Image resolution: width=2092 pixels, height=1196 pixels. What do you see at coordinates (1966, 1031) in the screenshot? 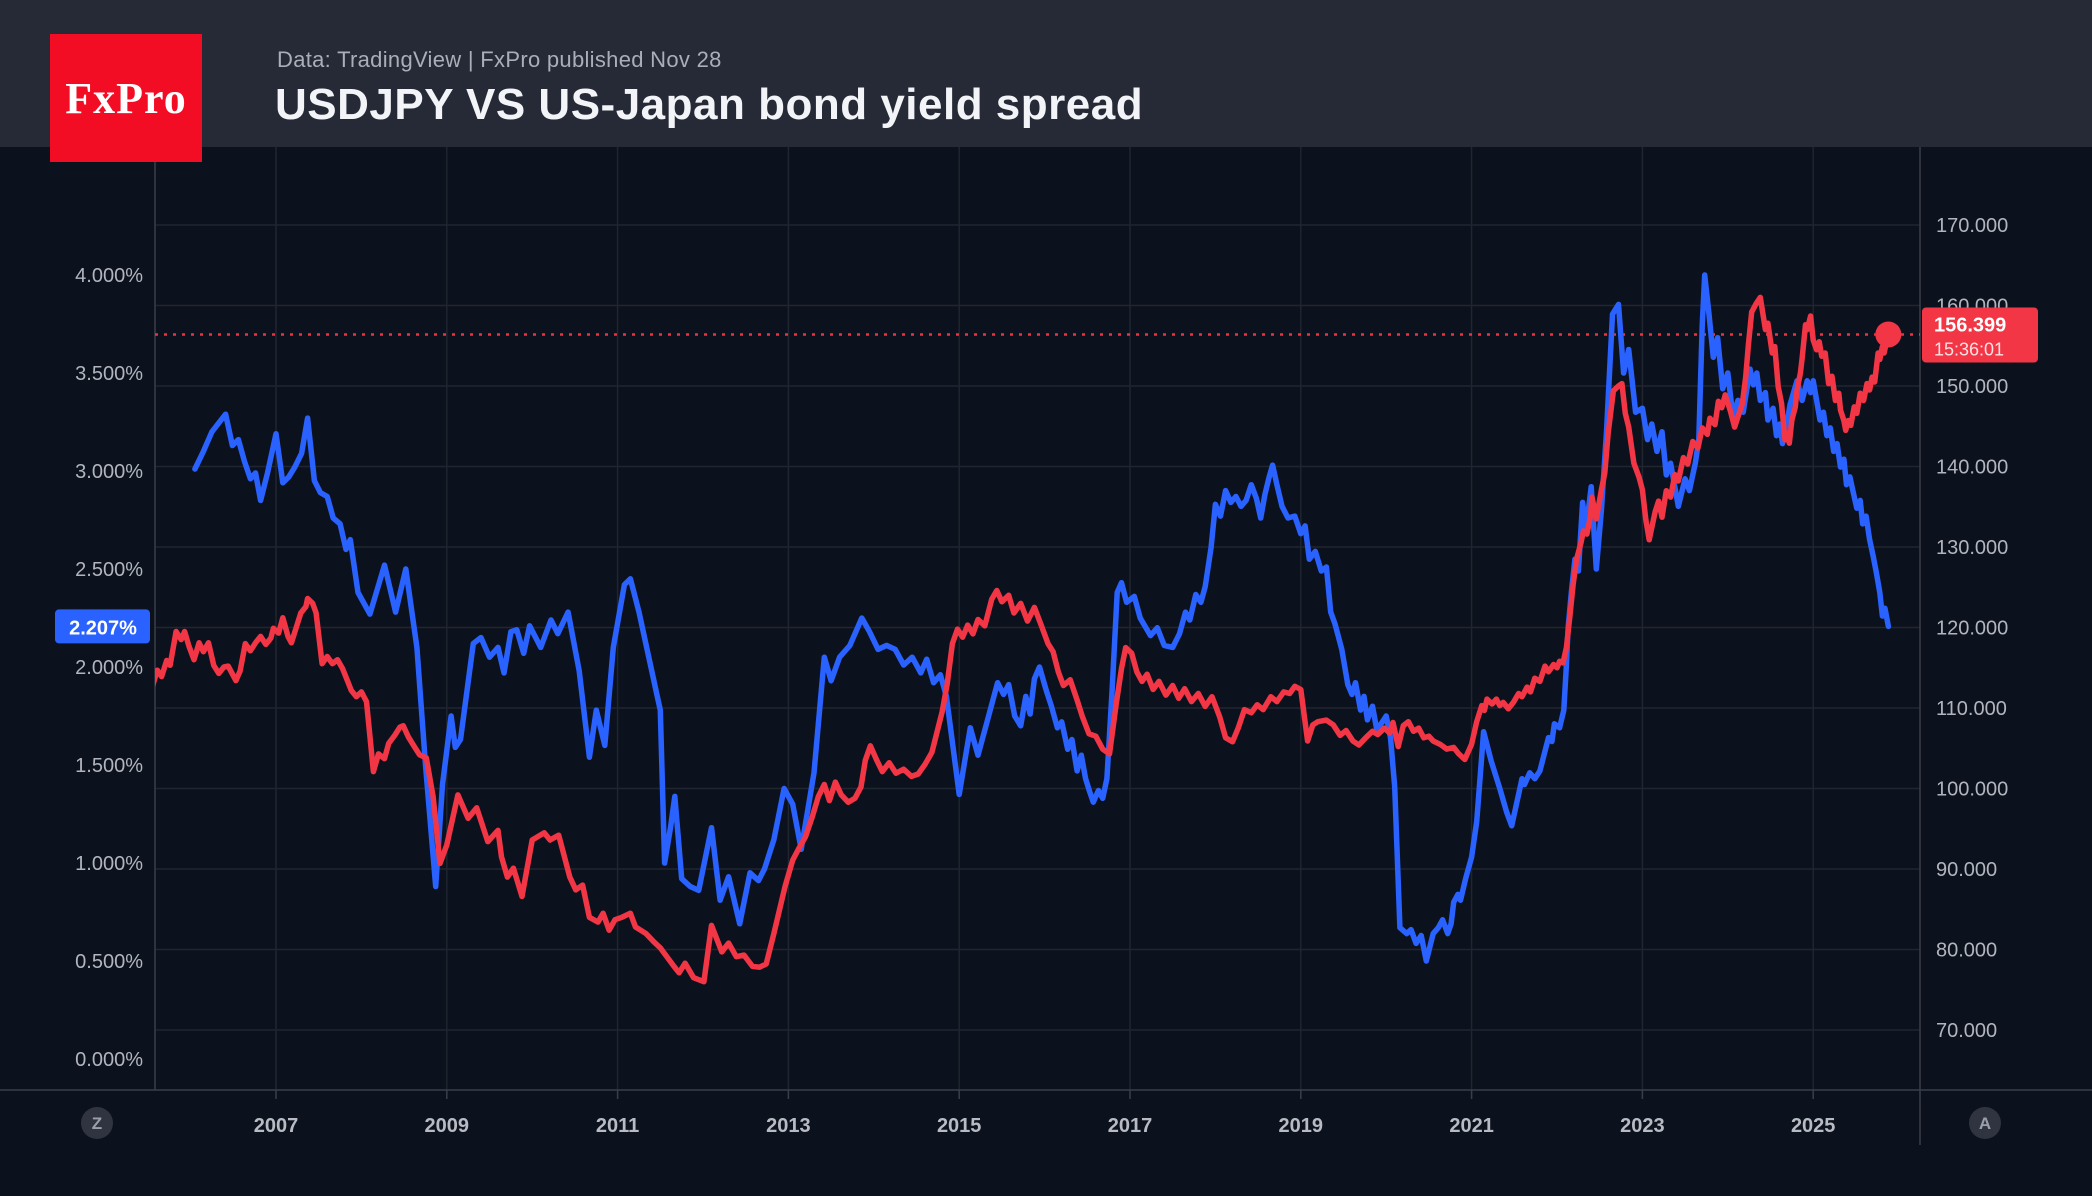
I see `right-axis-tick-label: 70.000` at bounding box center [1966, 1031].